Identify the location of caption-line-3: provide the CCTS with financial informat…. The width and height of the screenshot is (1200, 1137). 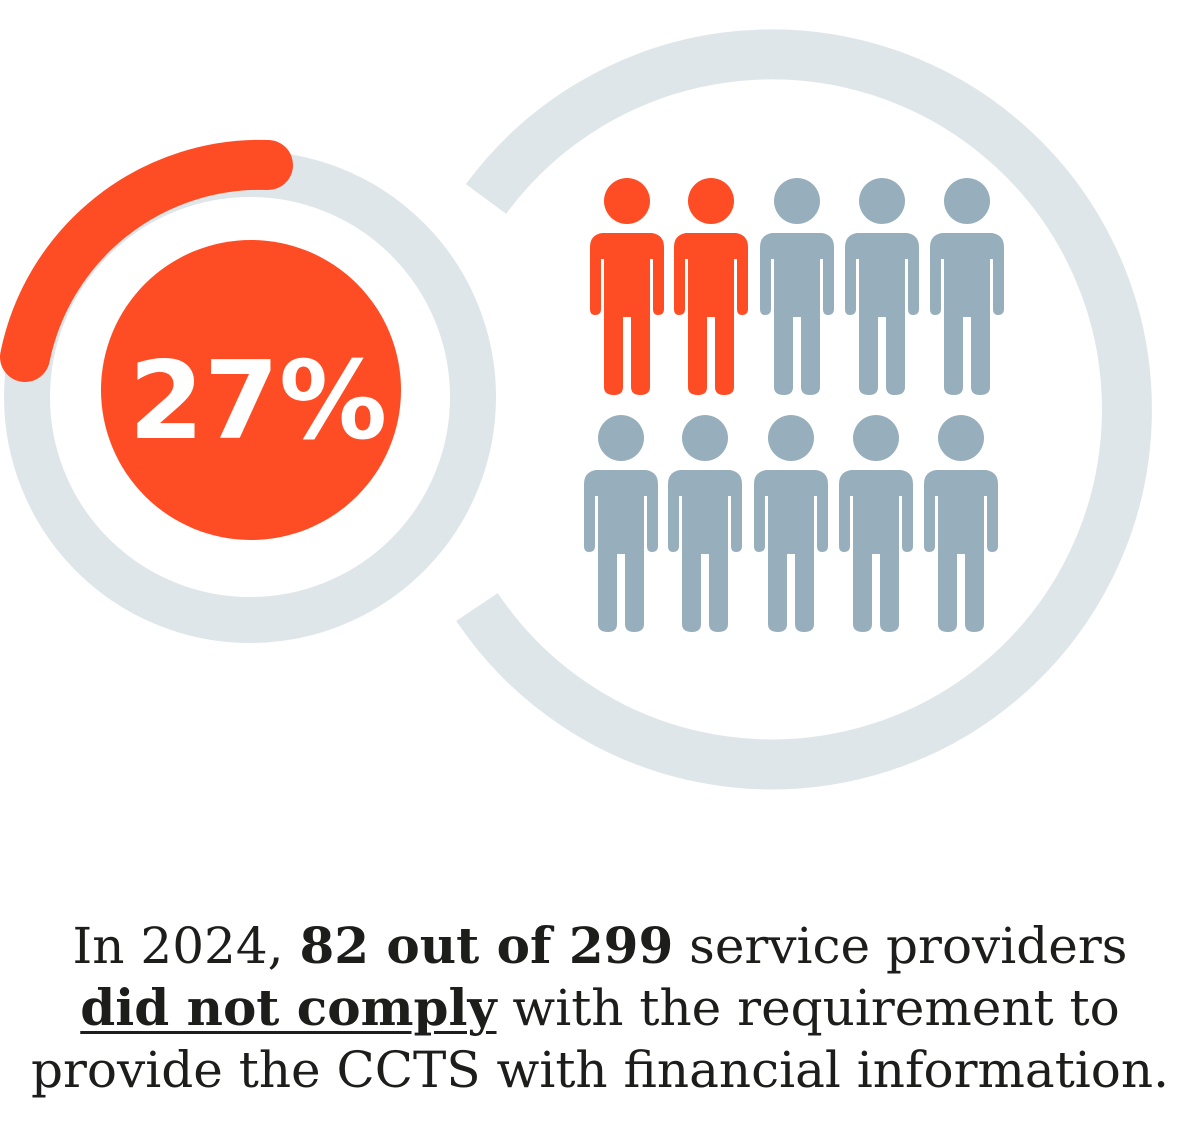
(600, 1070).